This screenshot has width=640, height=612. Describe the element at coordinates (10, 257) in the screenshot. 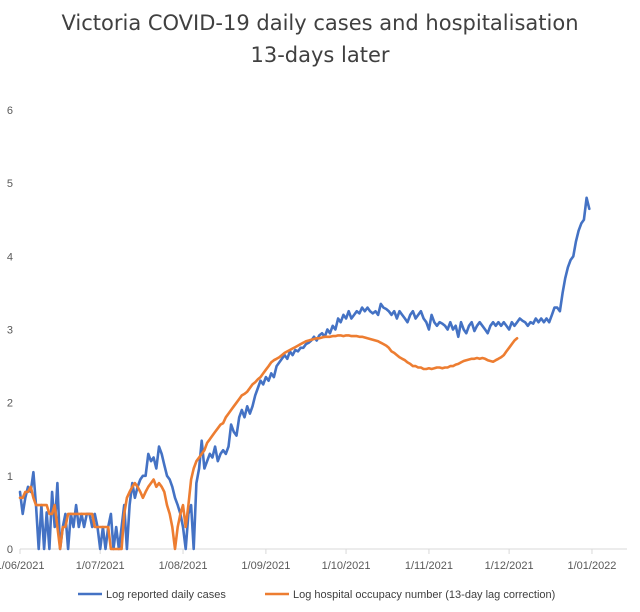

I see `y-tick-label: 4` at that location.